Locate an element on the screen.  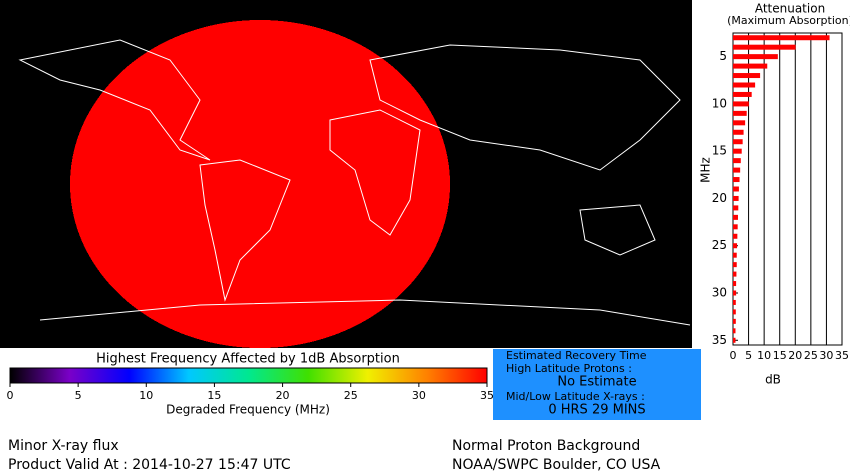
y-tick-label: 10 is located at coordinates (719, 103).